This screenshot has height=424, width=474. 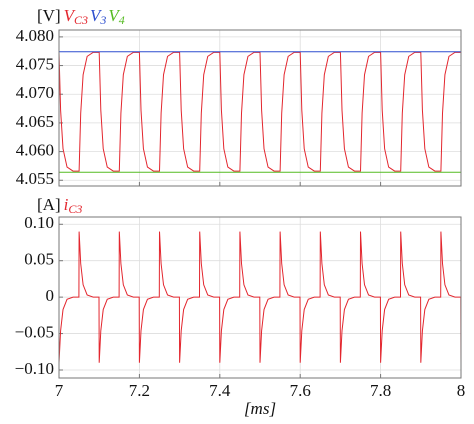 What do you see at coordinates (35, 149) in the screenshot?
I see `y-tick-label: 4.060` at bounding box center [35, 149].